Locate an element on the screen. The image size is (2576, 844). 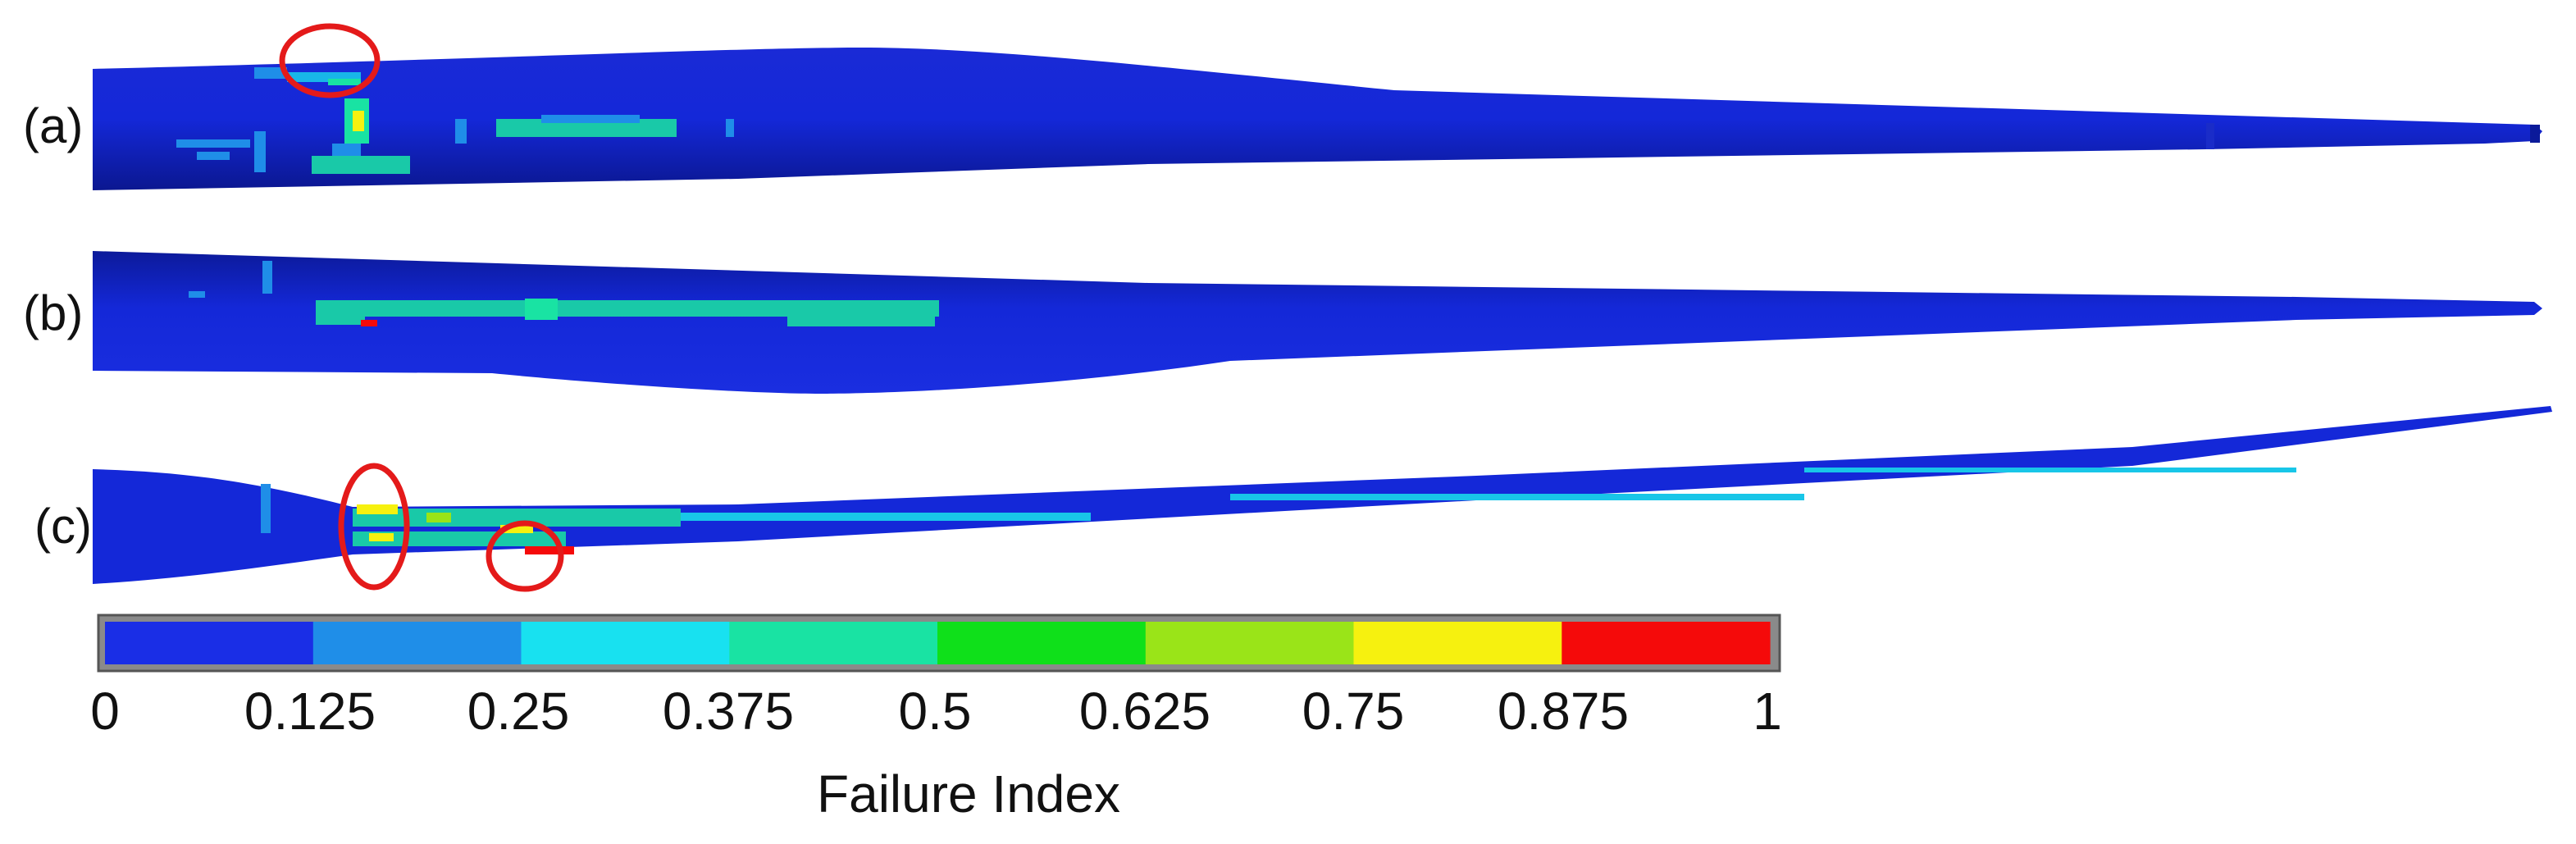
colorbar-title: Failure Index is located at coordinates (968, 794).